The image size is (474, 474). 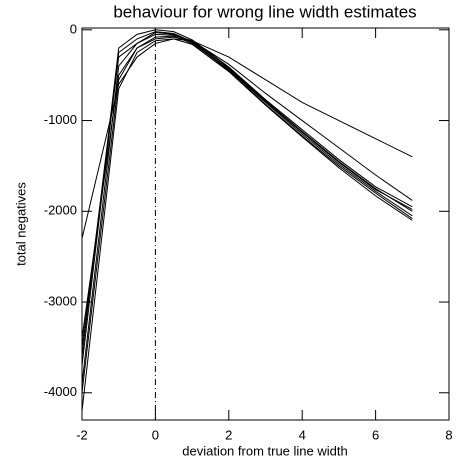 What do you see at coordinates (264, 11) in the screenshot?
I see `chart-title: behaviour for wrong line width estimates` at bounding box center [264, 11].